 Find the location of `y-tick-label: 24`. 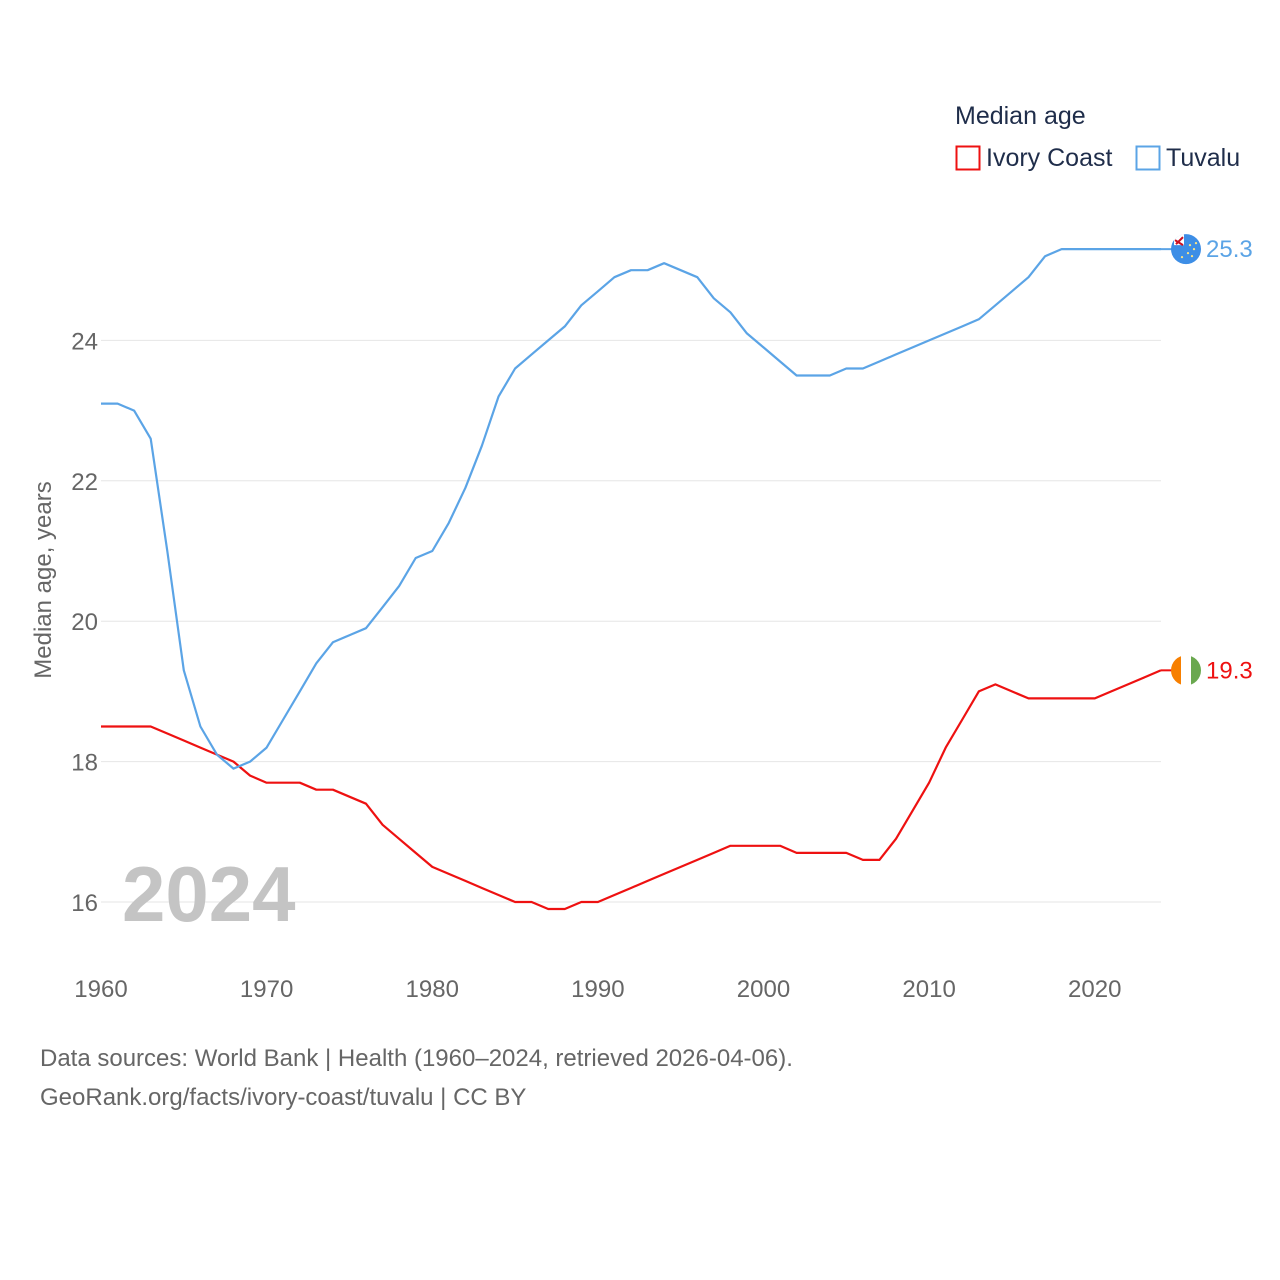

y-tick-label: 24 is located at coordinates (84, 341).